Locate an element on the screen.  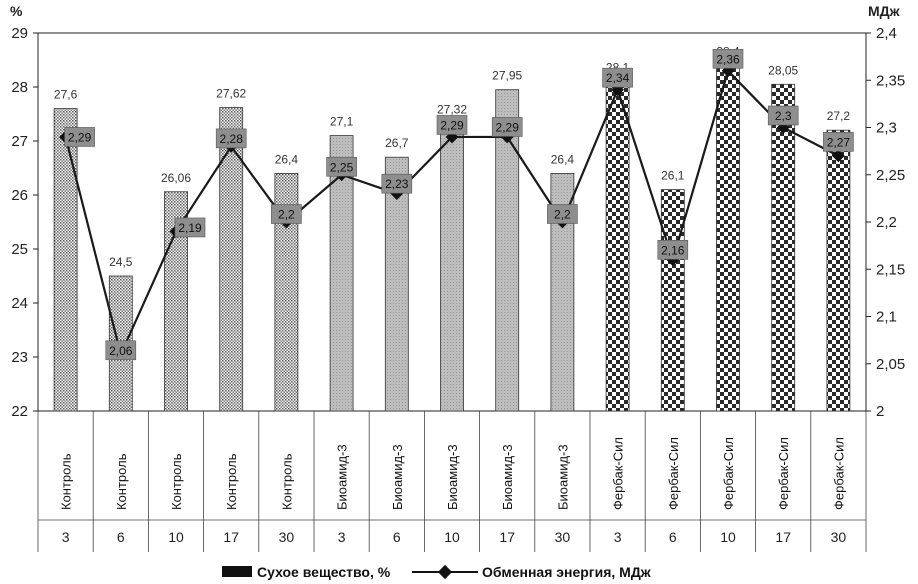
line-value-label: 2,06 is located at coordinates (121, 351).